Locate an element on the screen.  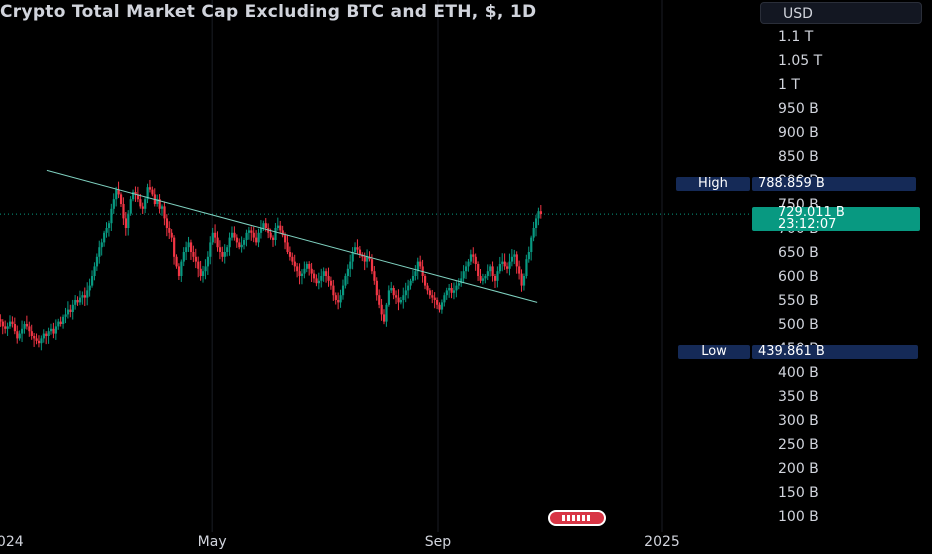
x-tick-label: Sep is located at coordinates (438, 542).